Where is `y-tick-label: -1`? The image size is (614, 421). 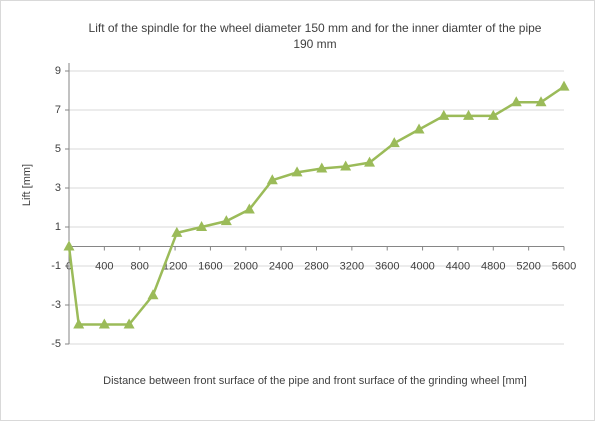
y-tick-label: -1 is located at coordinates (56, 266).